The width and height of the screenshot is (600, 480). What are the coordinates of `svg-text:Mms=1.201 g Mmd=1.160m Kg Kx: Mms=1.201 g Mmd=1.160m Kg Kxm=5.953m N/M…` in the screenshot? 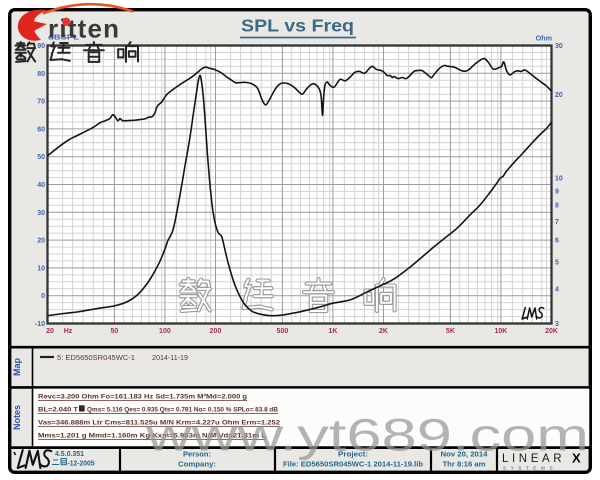 It's located at (152, 436).